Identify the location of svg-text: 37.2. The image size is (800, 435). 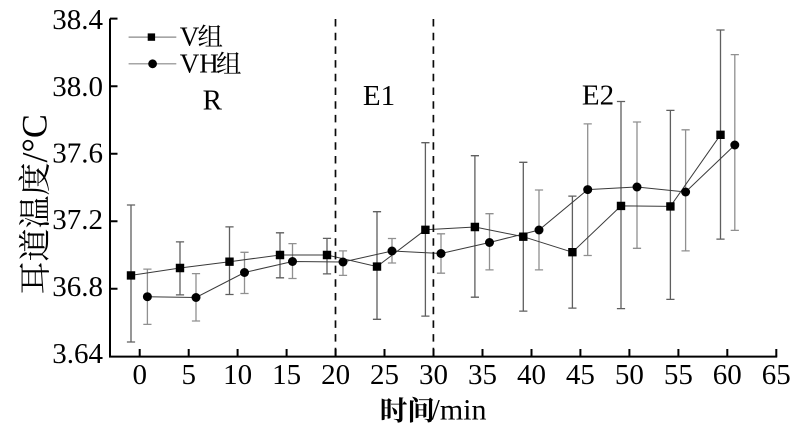
(77, 220).